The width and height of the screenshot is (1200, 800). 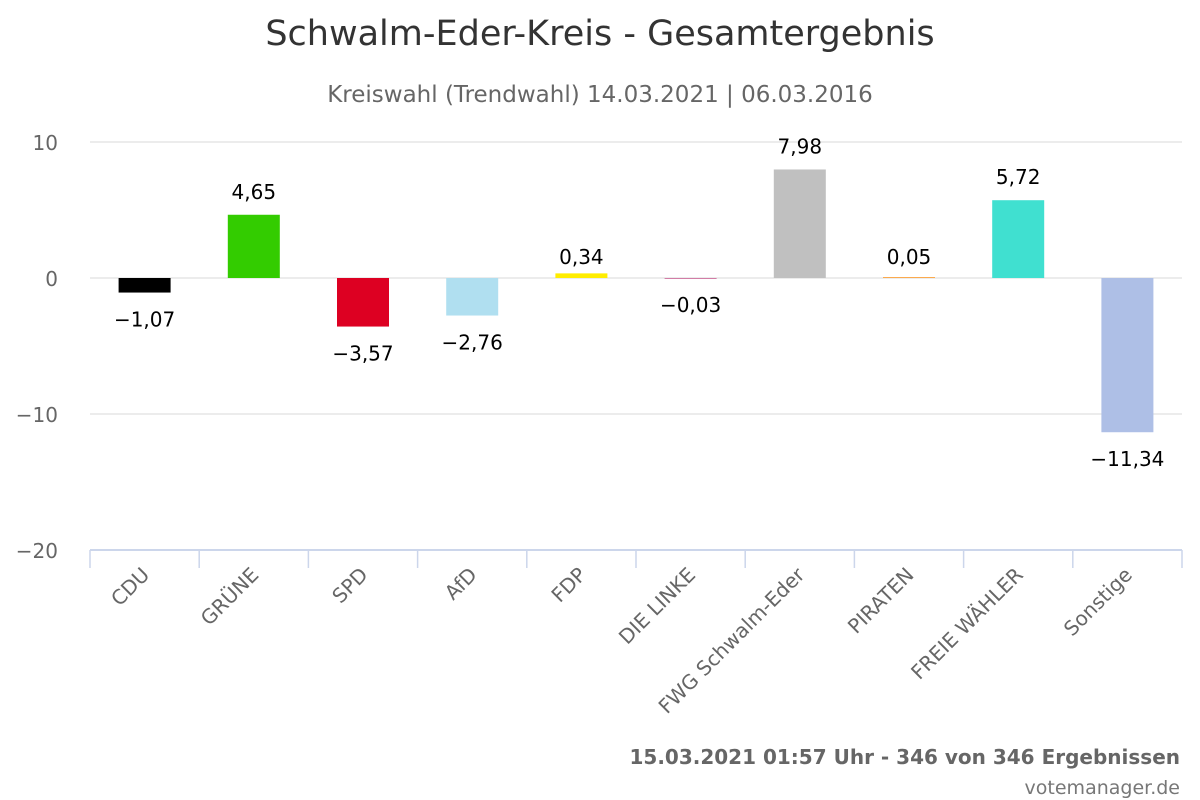 What do you see at coordinates (1102, 788) in the screenshot?
I see `source-credit: votemanager.de` at bounding box center [1102, 788].